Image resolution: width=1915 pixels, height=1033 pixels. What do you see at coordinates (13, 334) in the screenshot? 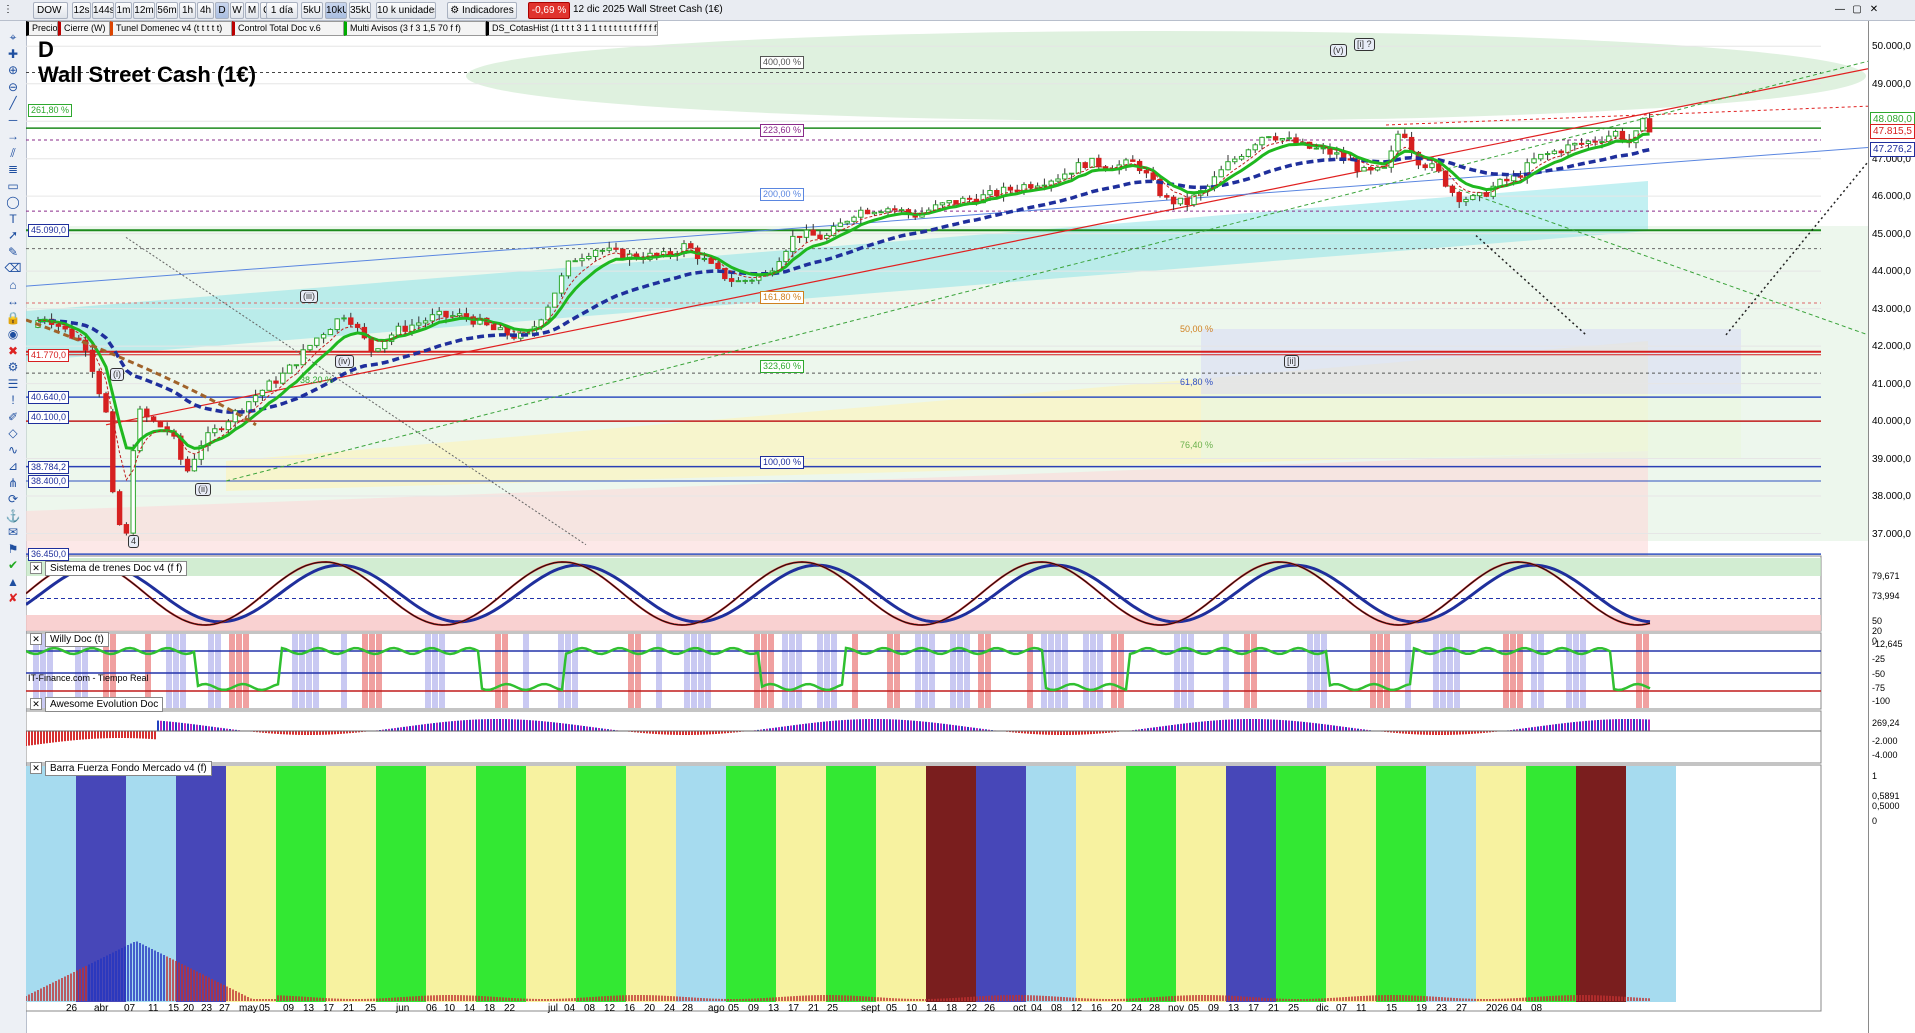
I see `eye-icon: ◉` at bounding box center [13, 334].